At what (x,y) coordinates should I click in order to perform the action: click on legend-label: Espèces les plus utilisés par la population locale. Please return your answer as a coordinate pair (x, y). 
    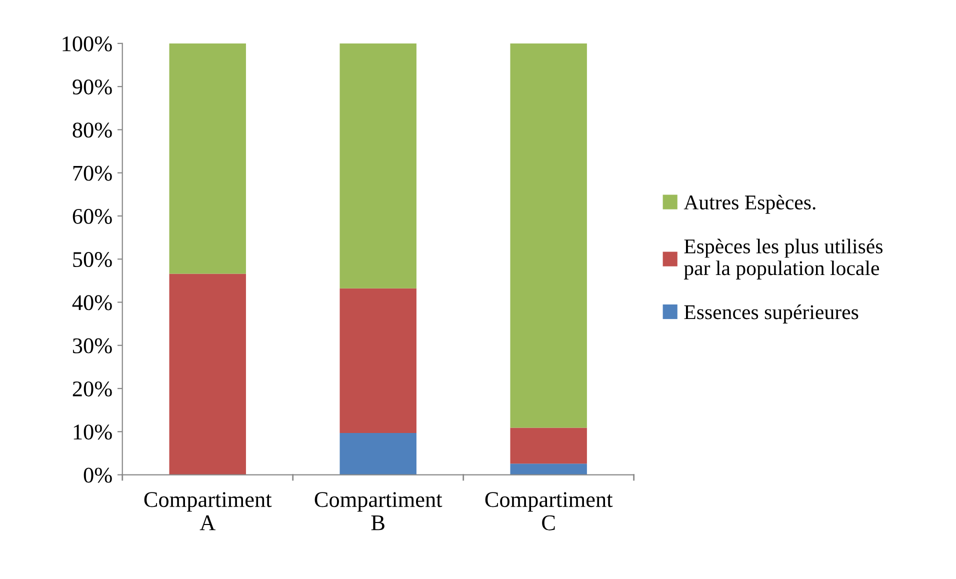
    Looking at the image, I should click on (783, 259).